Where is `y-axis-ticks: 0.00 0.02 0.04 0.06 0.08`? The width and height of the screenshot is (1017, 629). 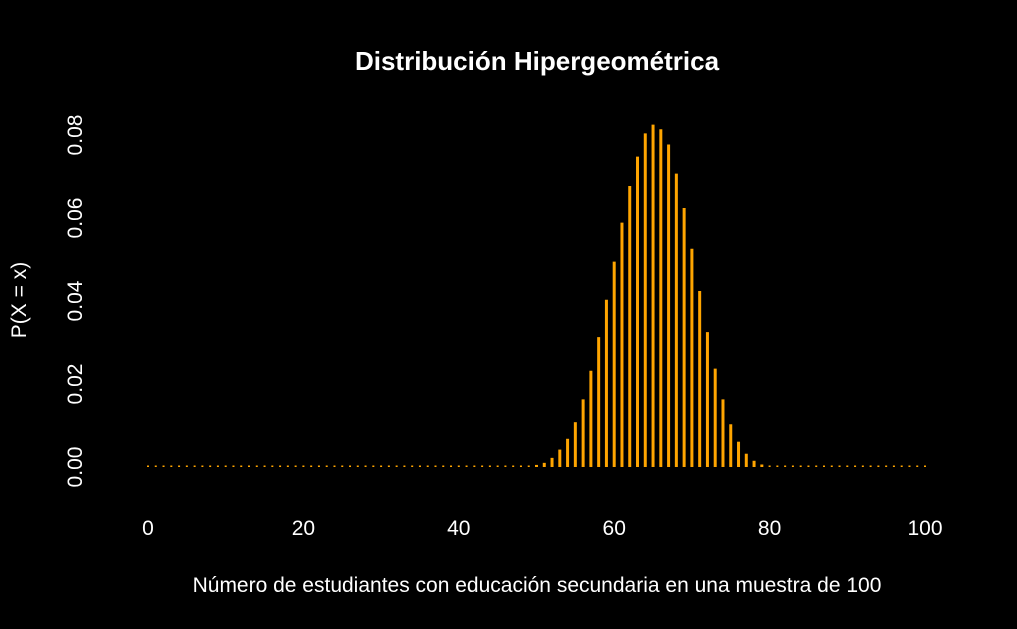
y-axis-ticks: 0.00 0.02 0.04 0.06 0.08 is located at coordinates (75, 301).